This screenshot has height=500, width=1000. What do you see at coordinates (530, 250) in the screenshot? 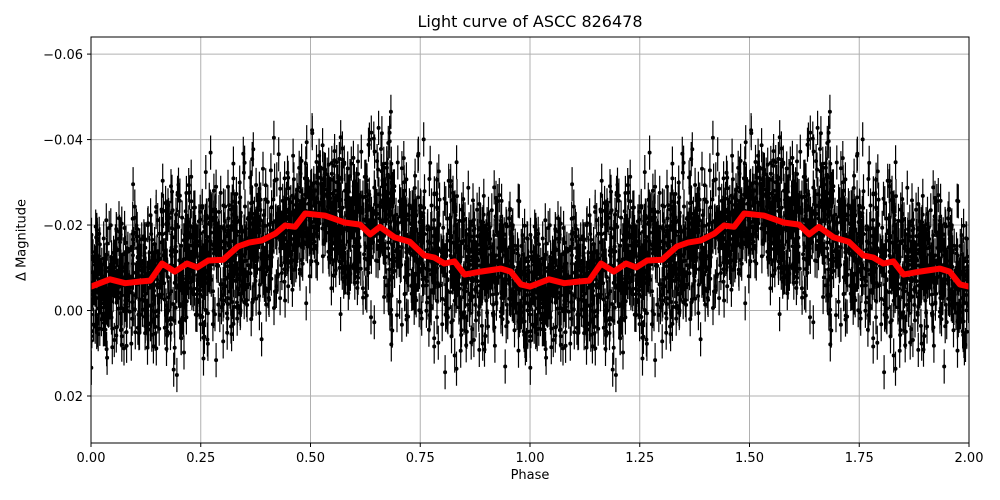
I see `binned-curve-line` at bounding box center [530, 250].